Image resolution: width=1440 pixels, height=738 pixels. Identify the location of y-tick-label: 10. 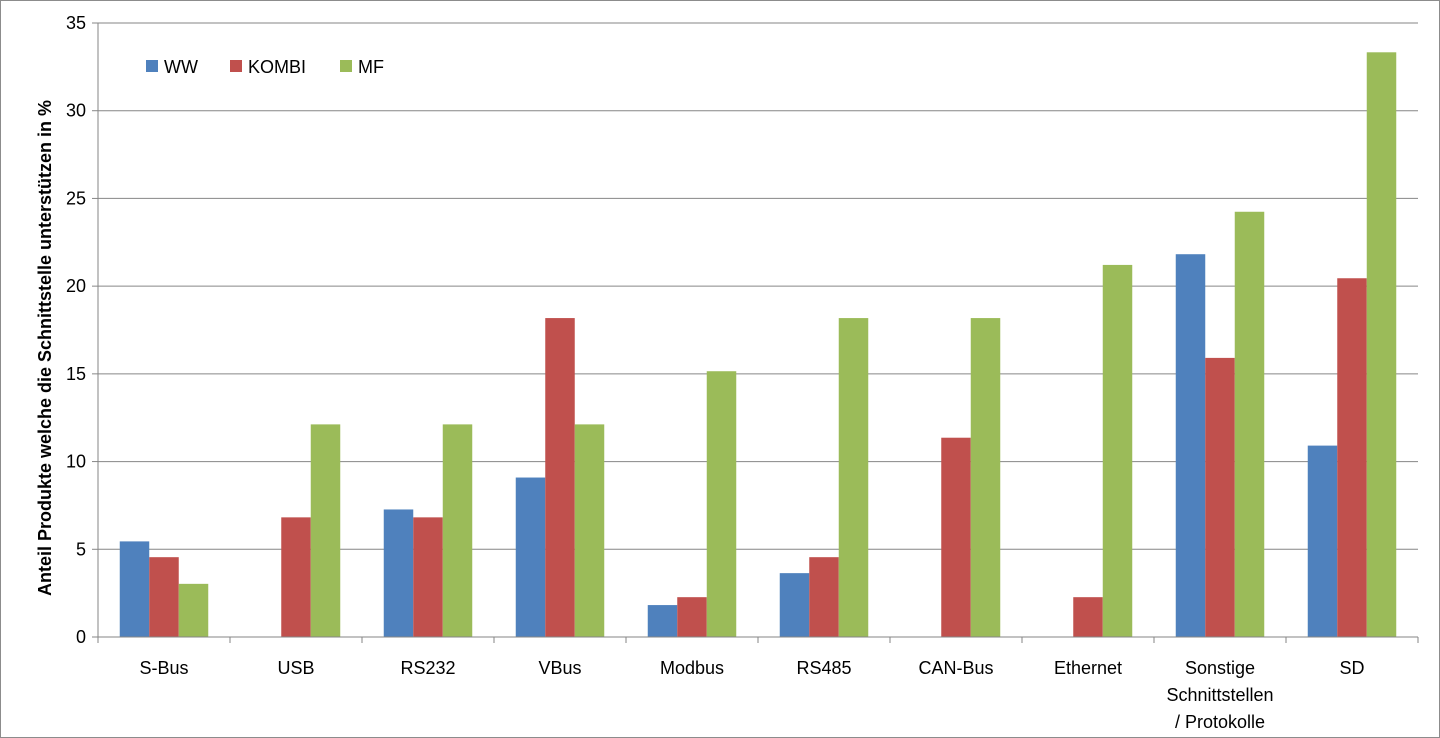
(76, 462).